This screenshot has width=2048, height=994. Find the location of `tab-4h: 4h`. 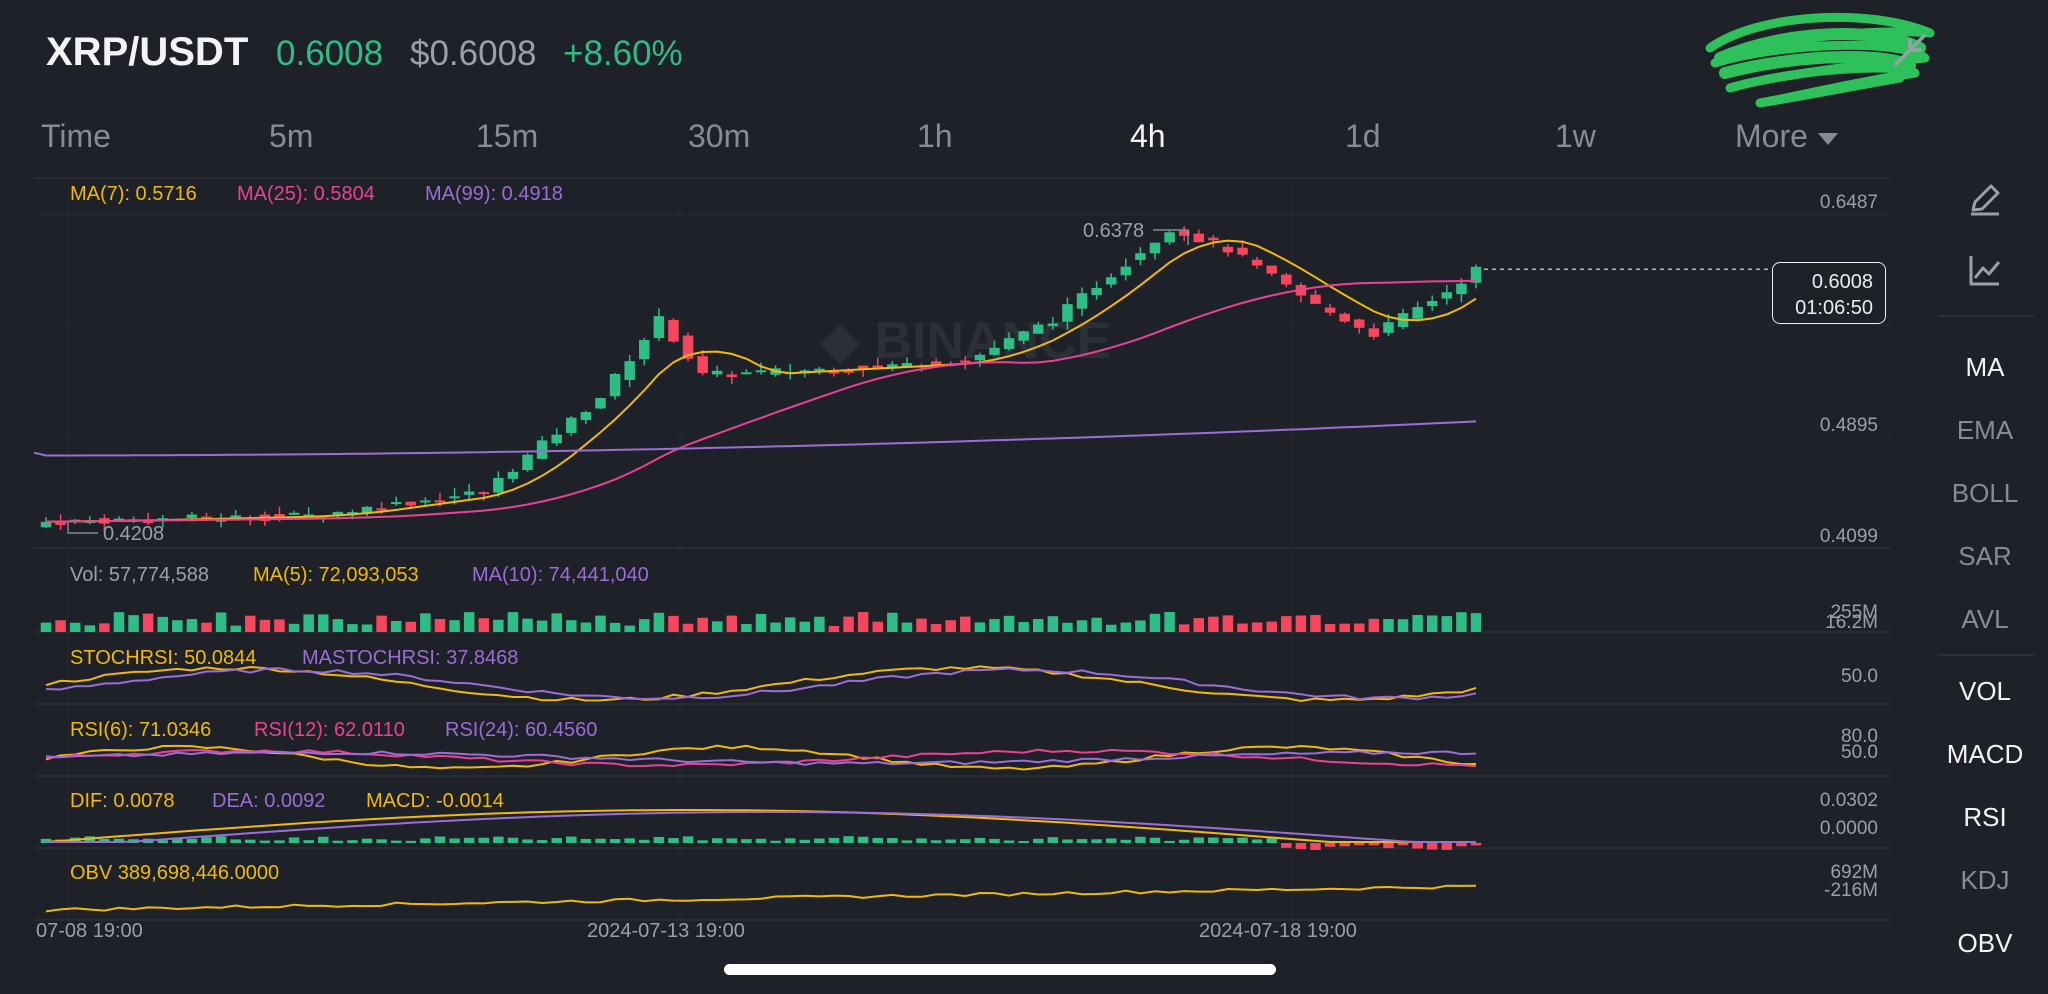

tab-4h: 4h is located at coordinates (1148, 136).